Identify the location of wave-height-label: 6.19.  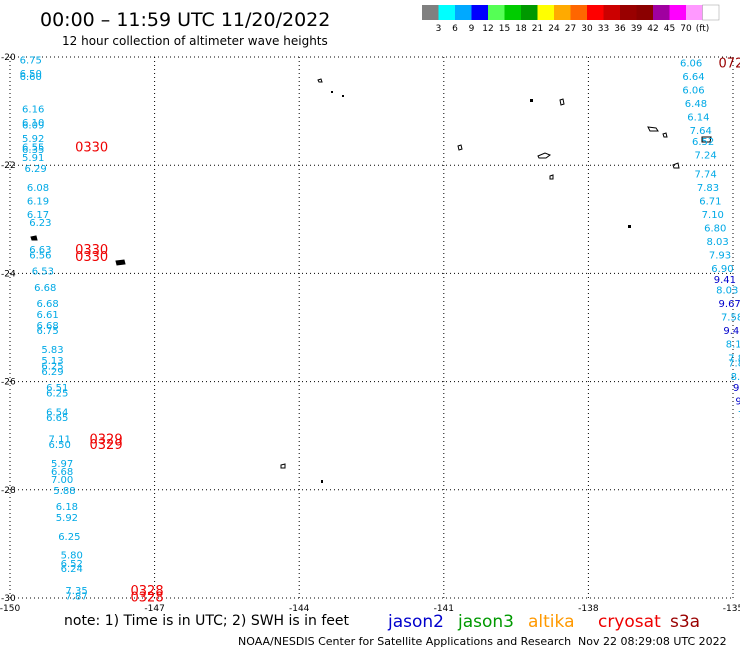
(38, 201).